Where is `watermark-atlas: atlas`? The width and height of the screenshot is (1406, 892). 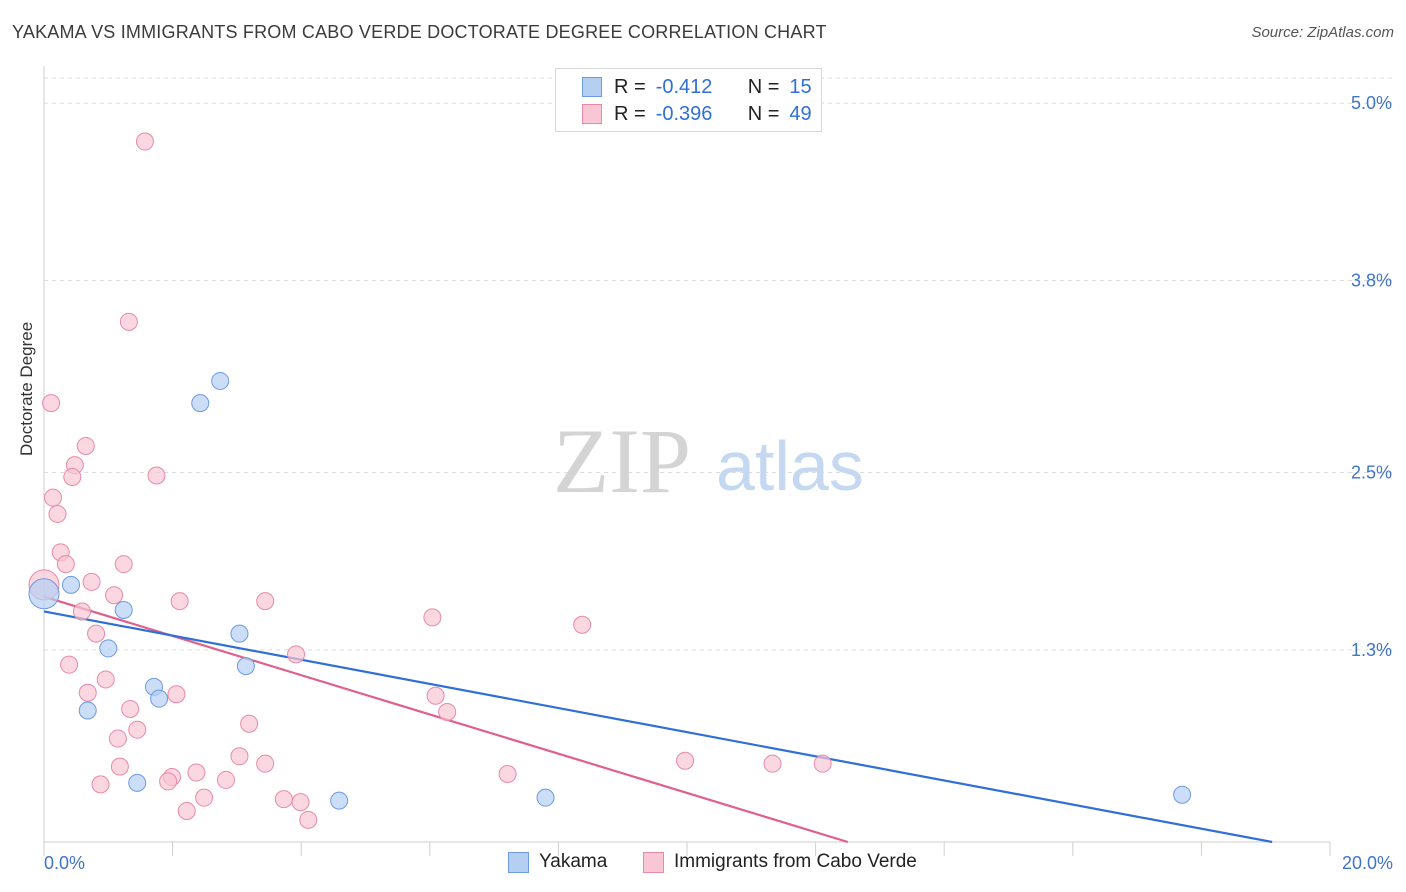 watermark-atlas: atlas is located at coordinates (790, 466).